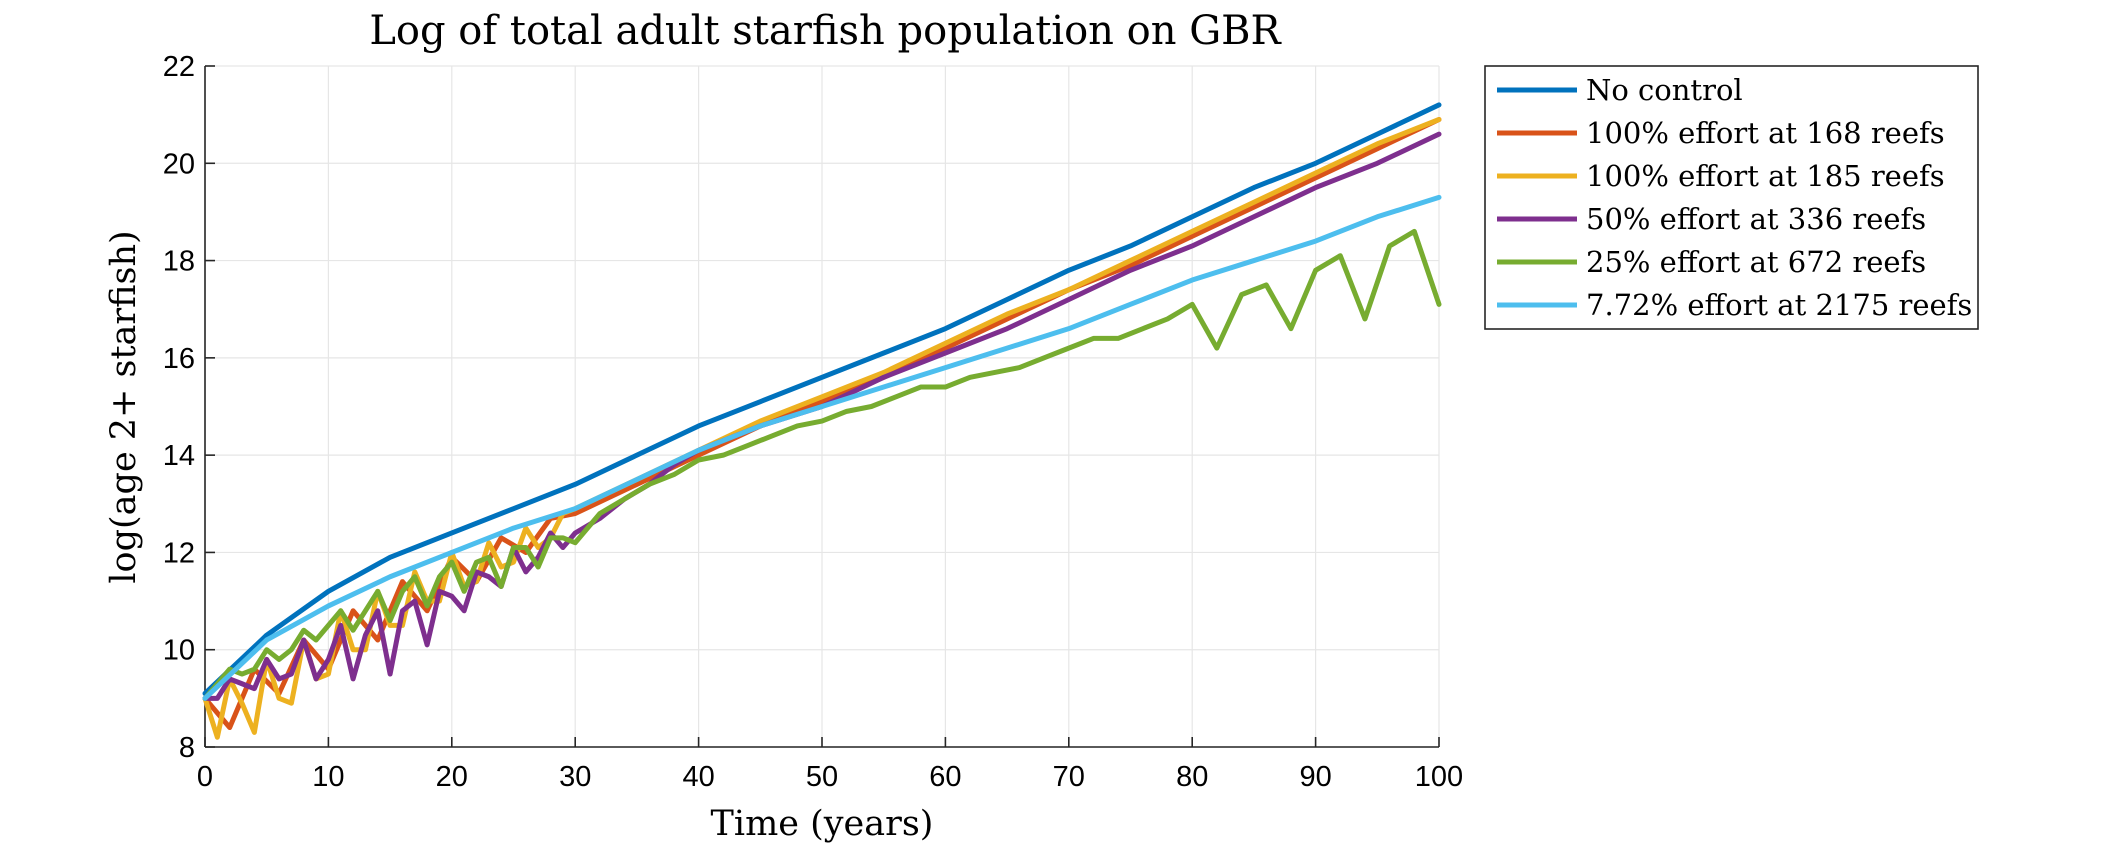 The width and height of the screenshot is (2116, 846). Describe the element at coordinates (187, 748) in the screenshot. I see `y-tick-label: 8` at that location.